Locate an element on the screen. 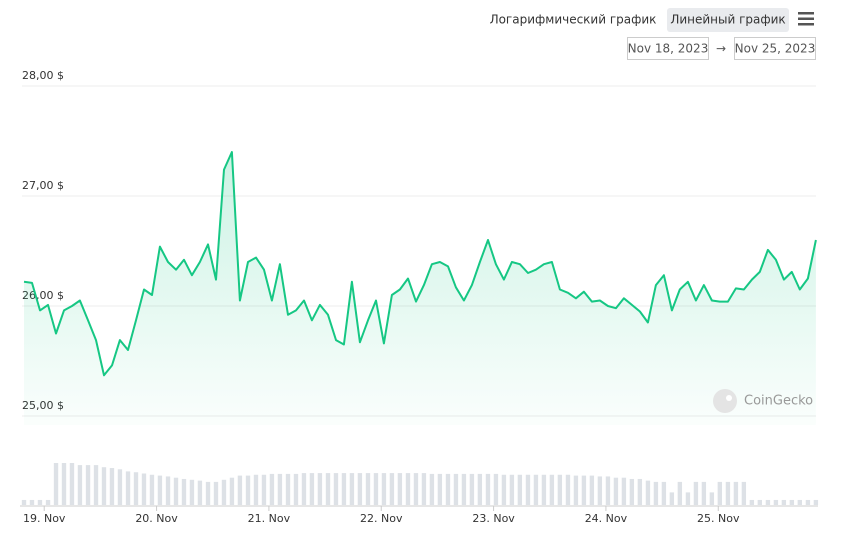  date-from: Nov 18, 2023 is located at coordinates (668, 49).